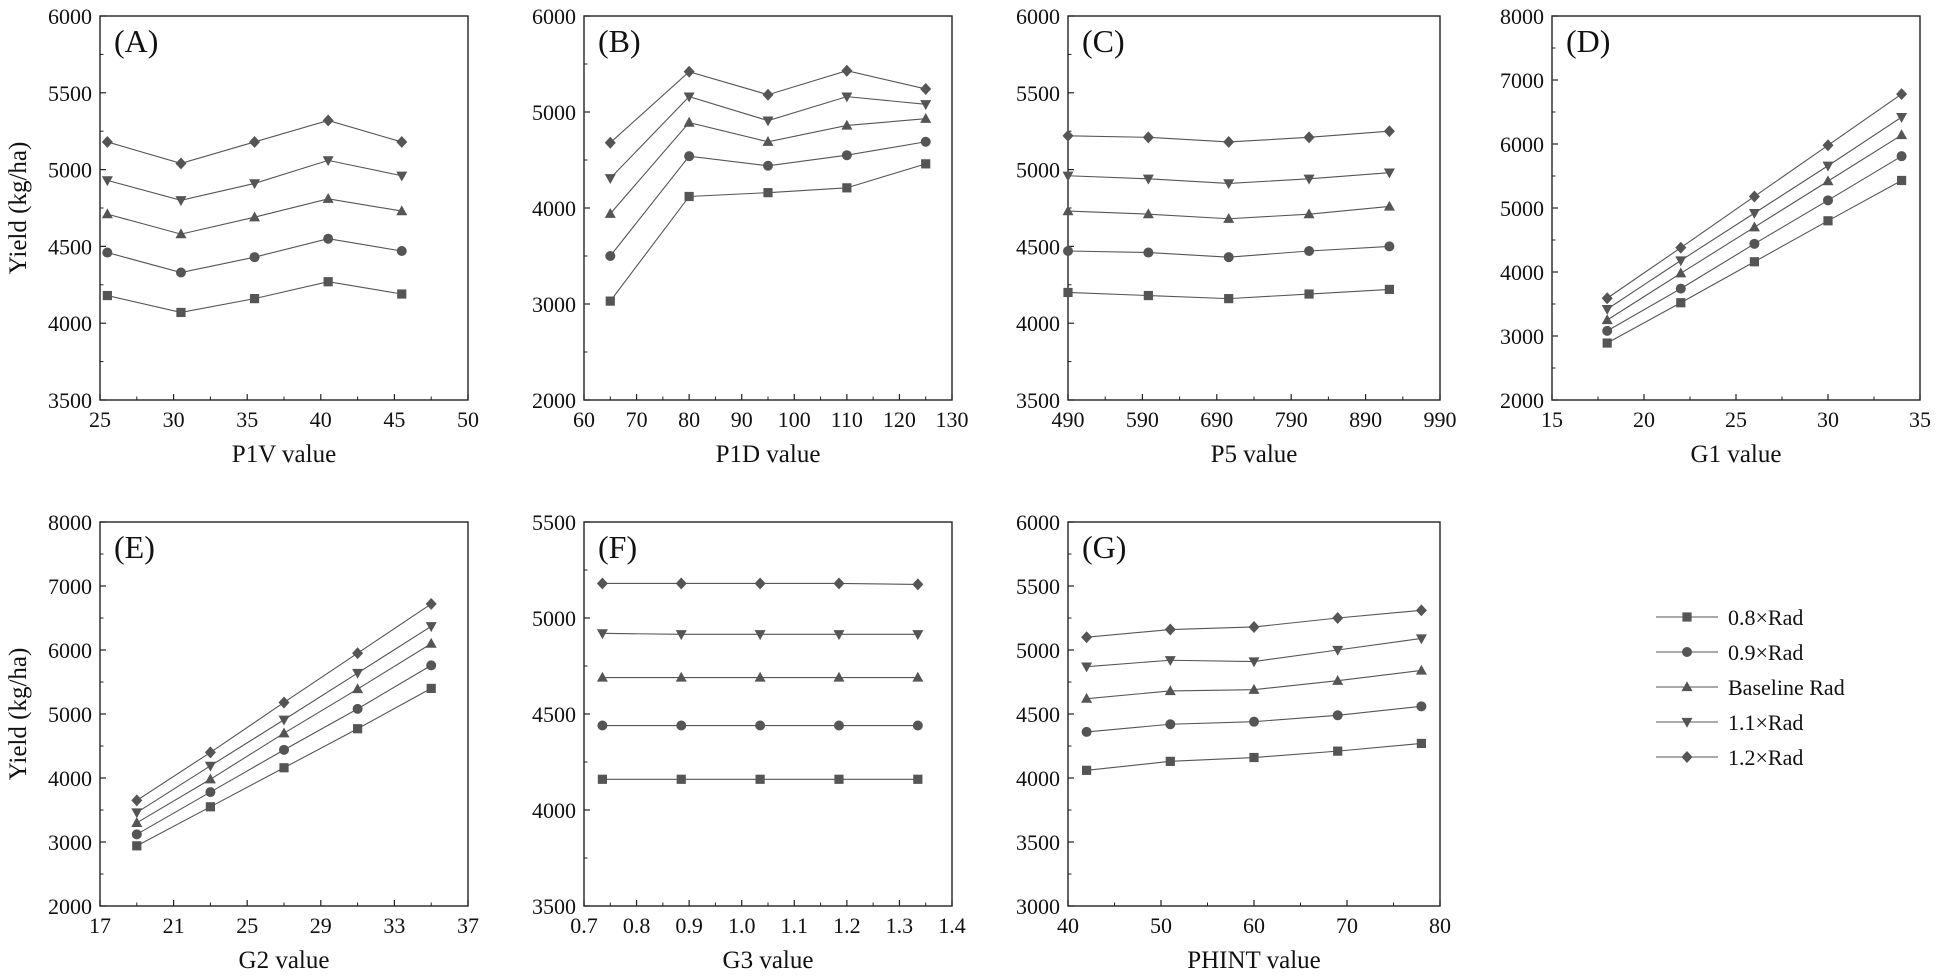  What do you see at coordinates (1440, 419) in the screenshot?
I see `x-tick-label: 990` at bounding box center [1440, 419].